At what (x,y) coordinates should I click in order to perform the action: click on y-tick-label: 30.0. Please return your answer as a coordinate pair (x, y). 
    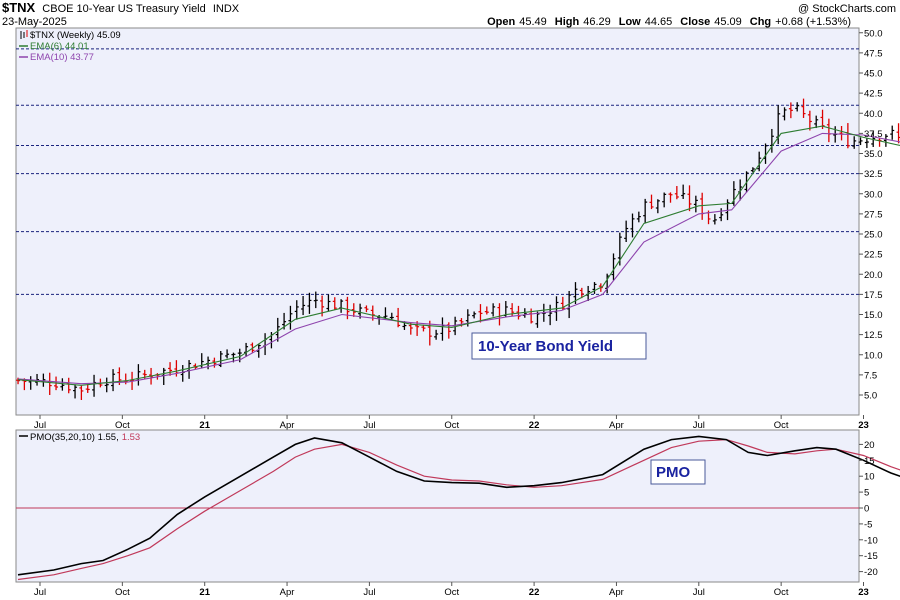
    Looking at the image, I should click on (873, 194).